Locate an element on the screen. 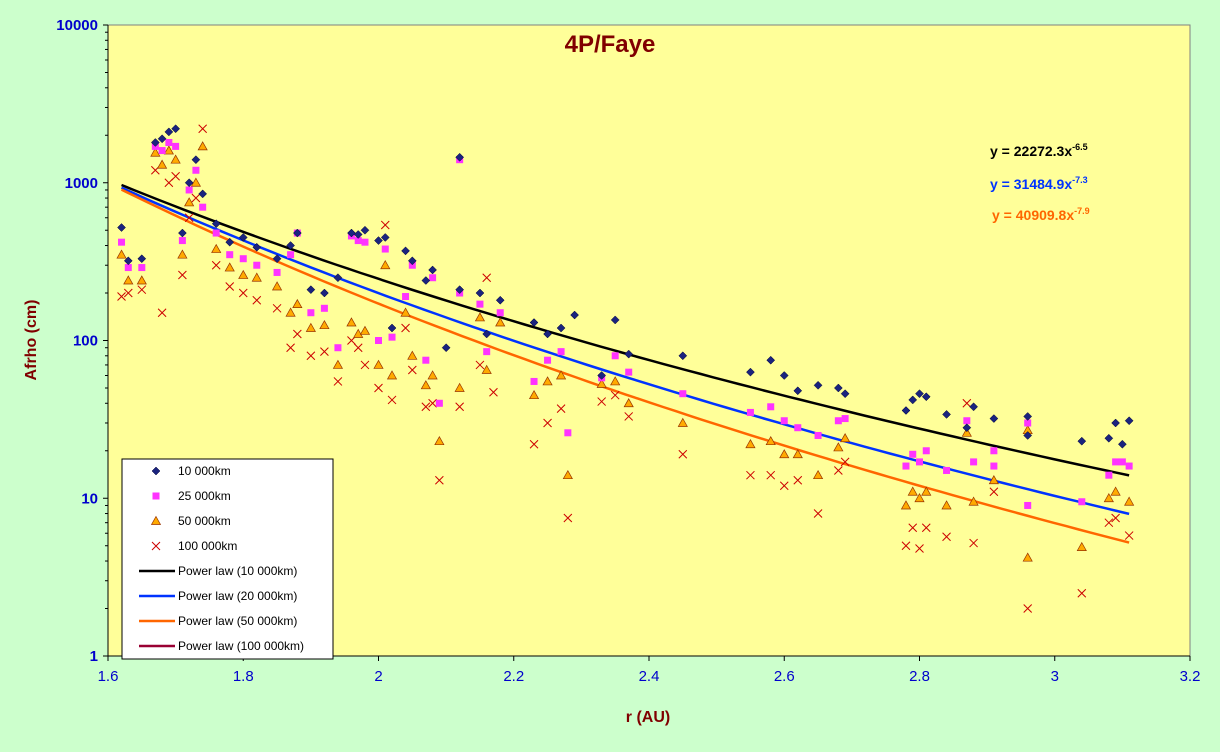 The width and height of the screenshot is (1220, 752). y-tick-label: 1000 is located at coordinates (81, 183).